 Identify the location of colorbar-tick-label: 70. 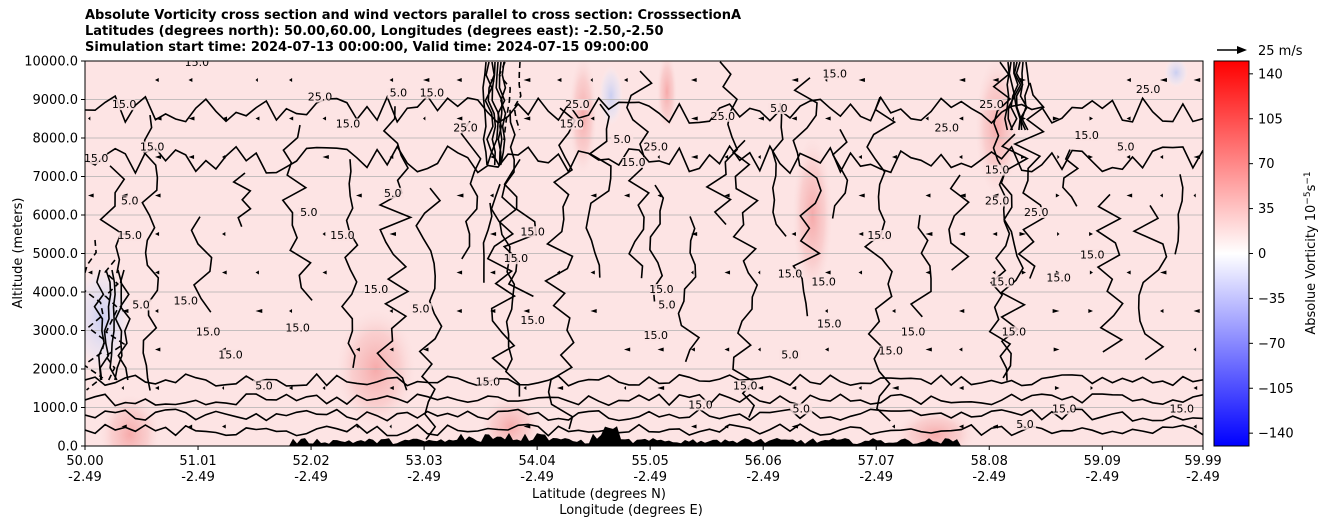
(1266, 164).